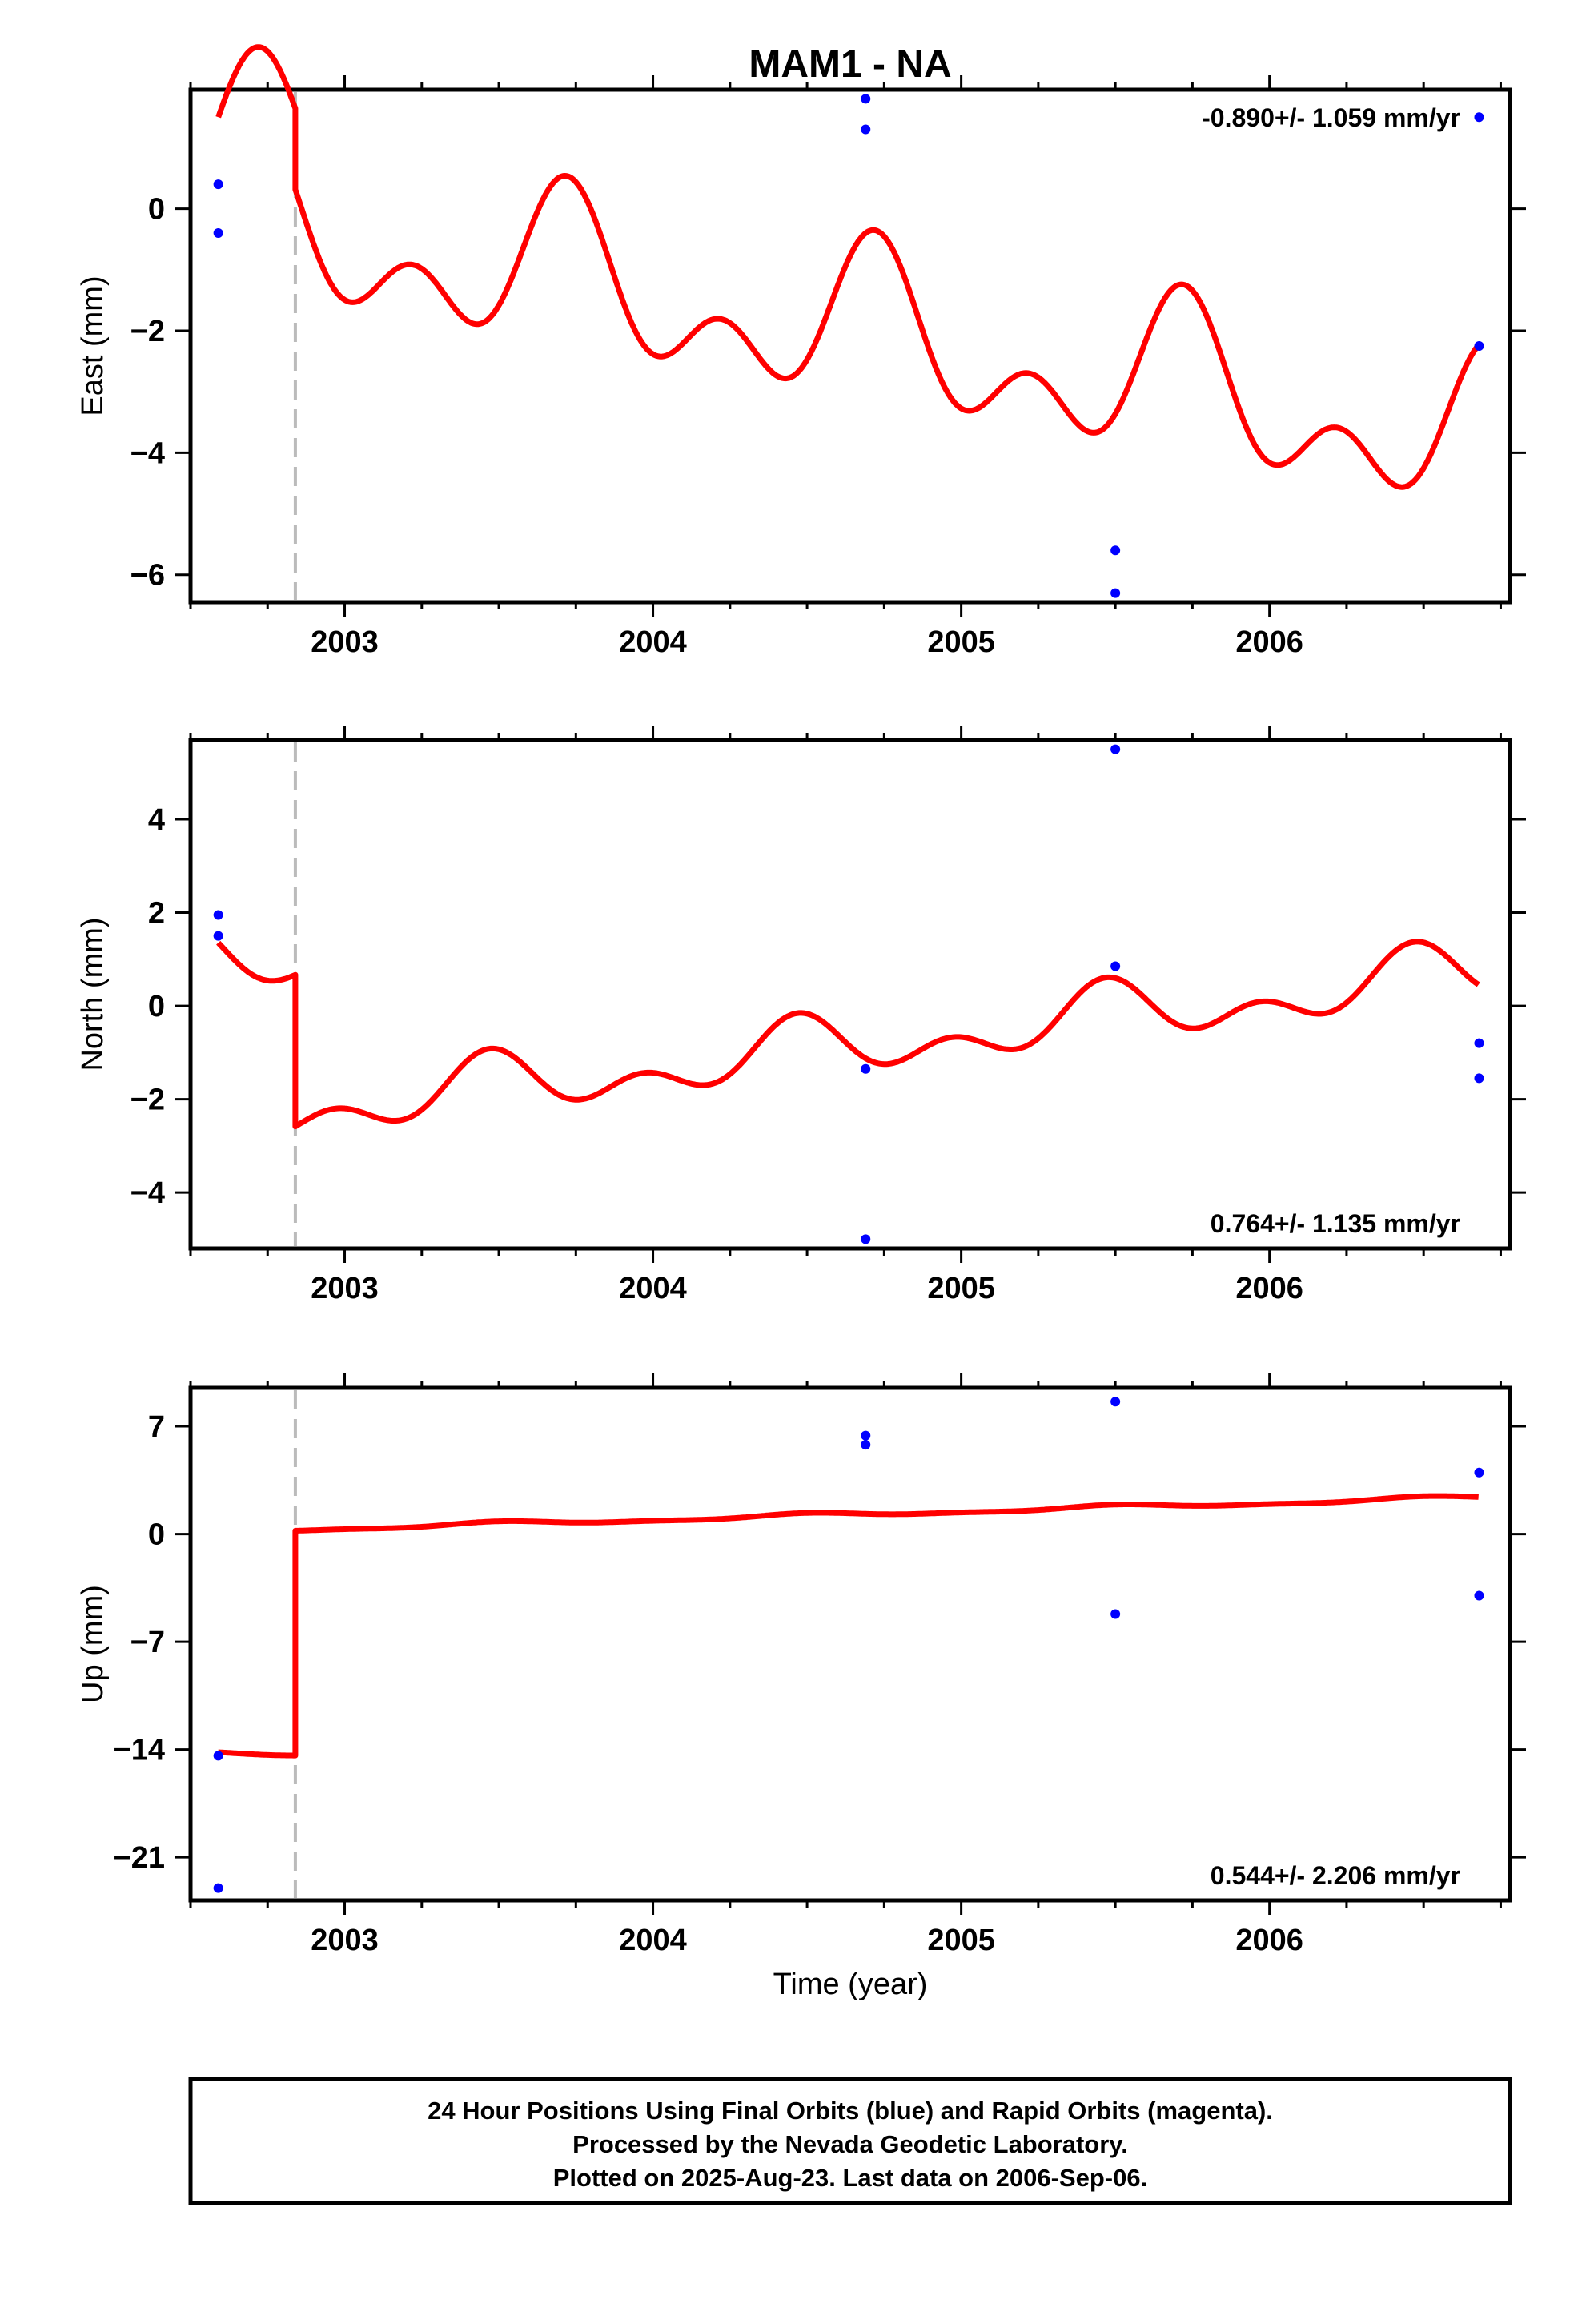  Describe the element at coordinates (1269, 1288) in the screenshot. I see `north-x-tick-label: 2006` at that location.